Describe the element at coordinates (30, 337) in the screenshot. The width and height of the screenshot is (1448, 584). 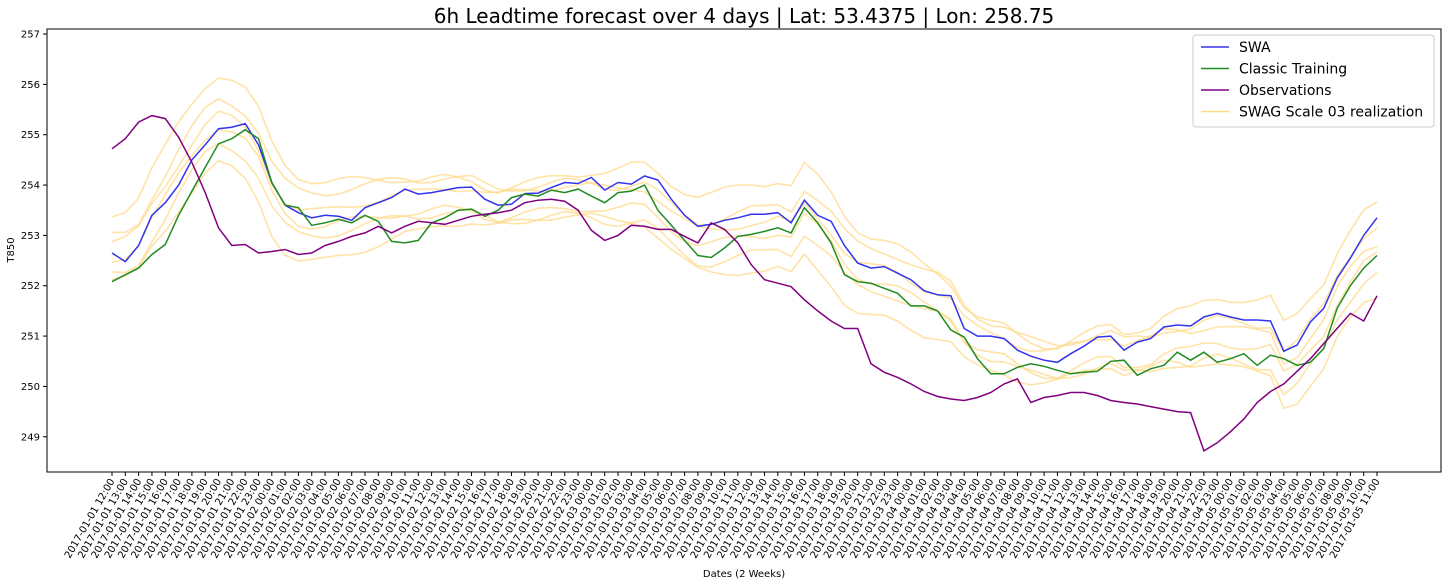
I see `y-tick-label: 251` at that location.